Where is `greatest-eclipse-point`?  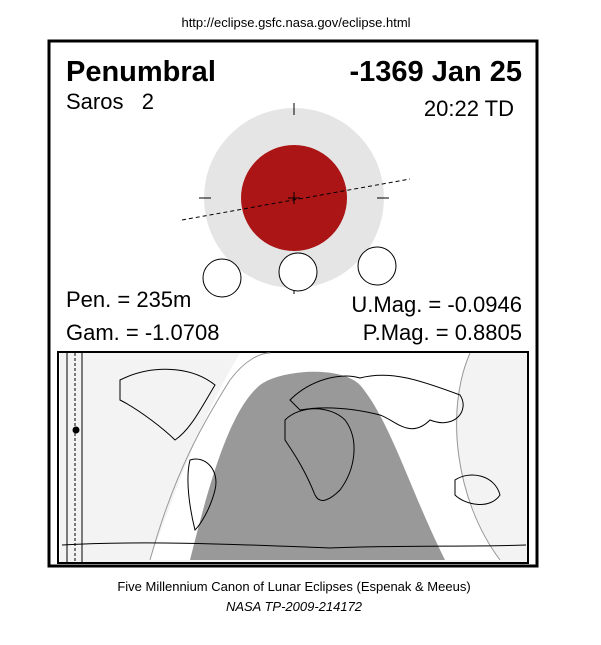
greatest-eclipse-point is located at coordinates (76, 430).